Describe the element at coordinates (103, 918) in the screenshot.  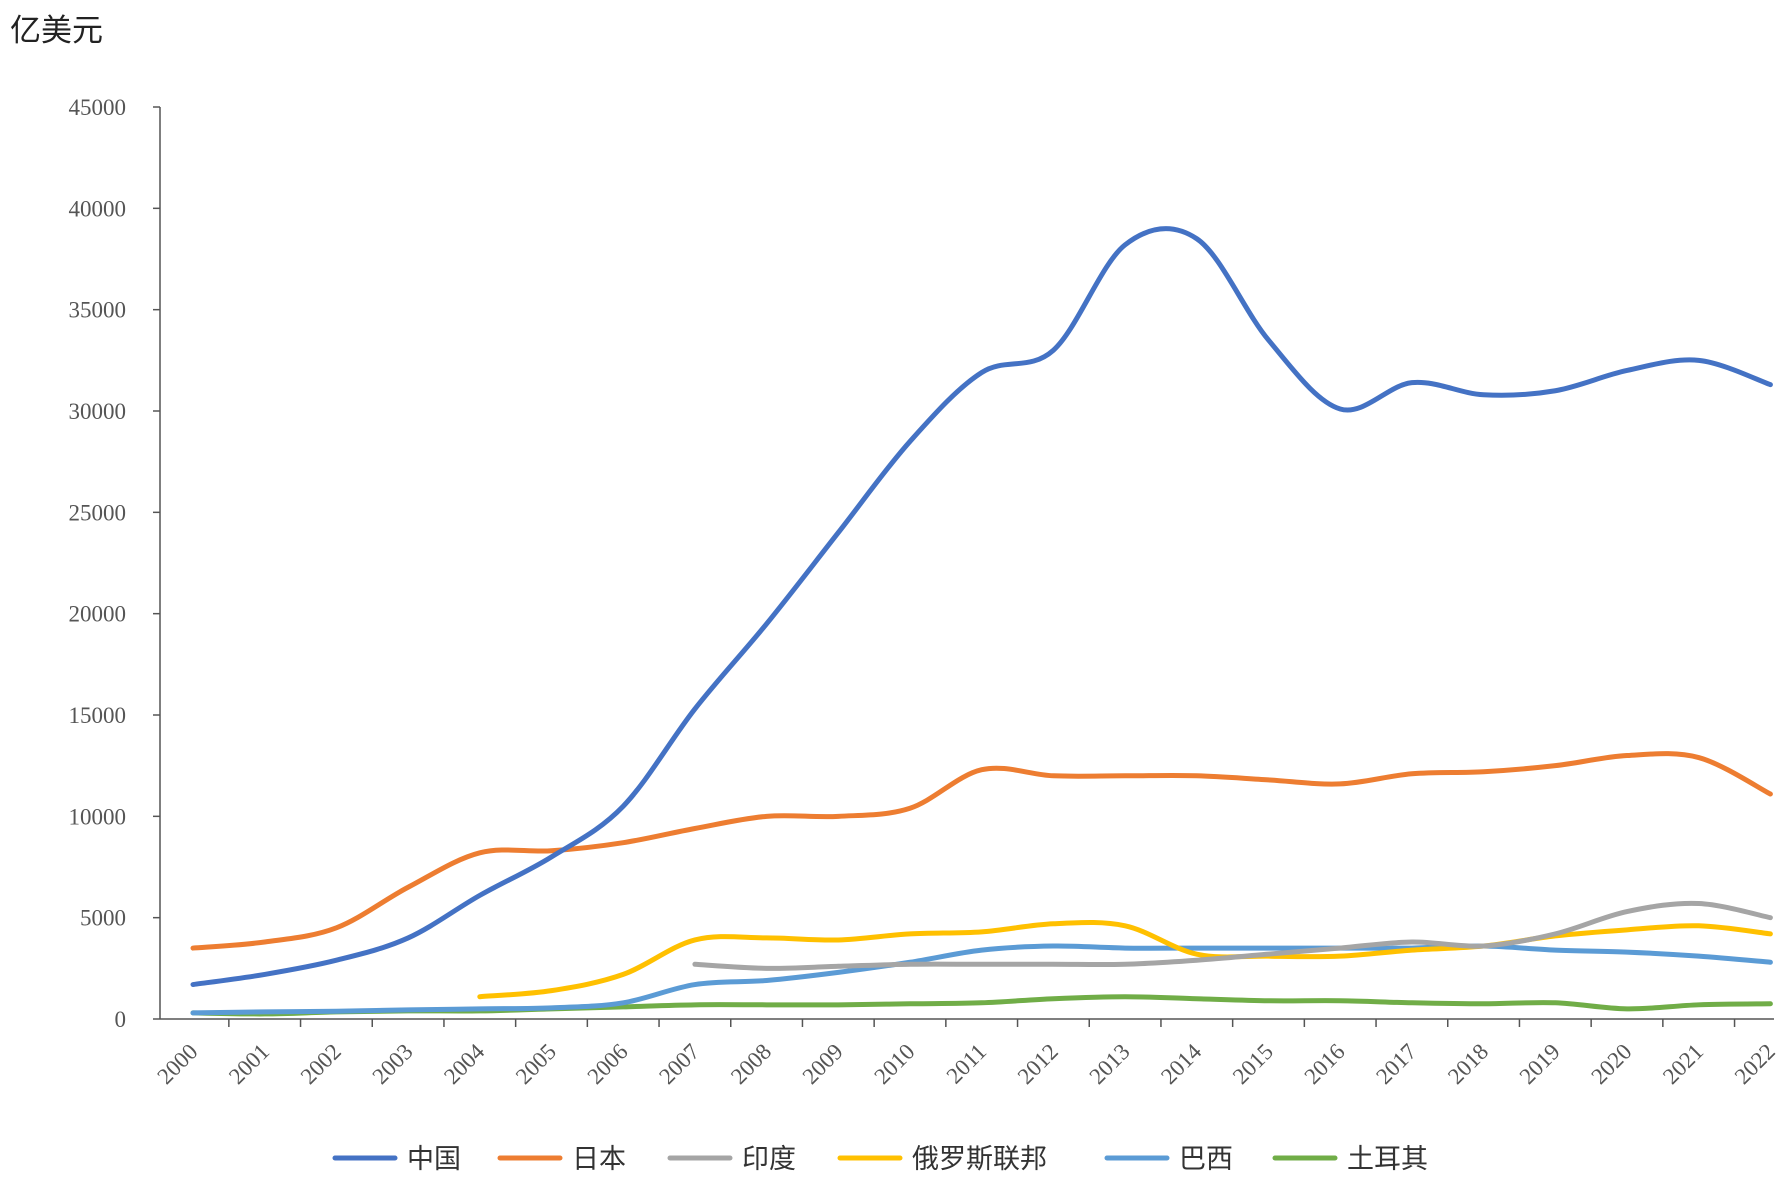
I see `y-tick-label: 5000` at that location.